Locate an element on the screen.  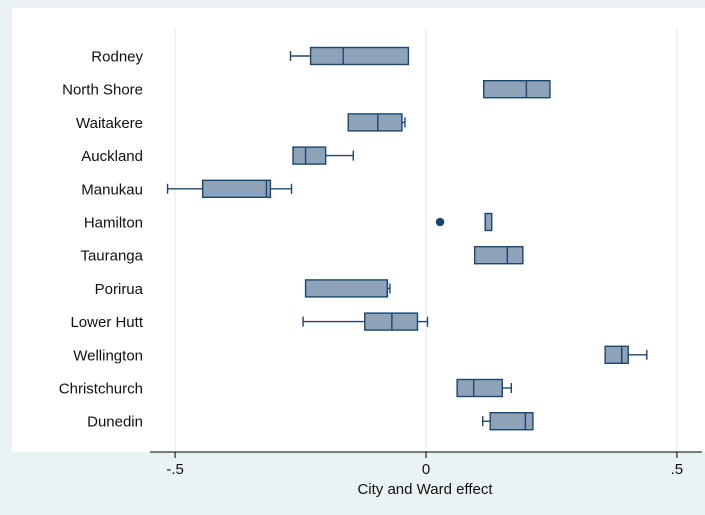
category-label-5: Hamilton is located at coordinates (113, 223).